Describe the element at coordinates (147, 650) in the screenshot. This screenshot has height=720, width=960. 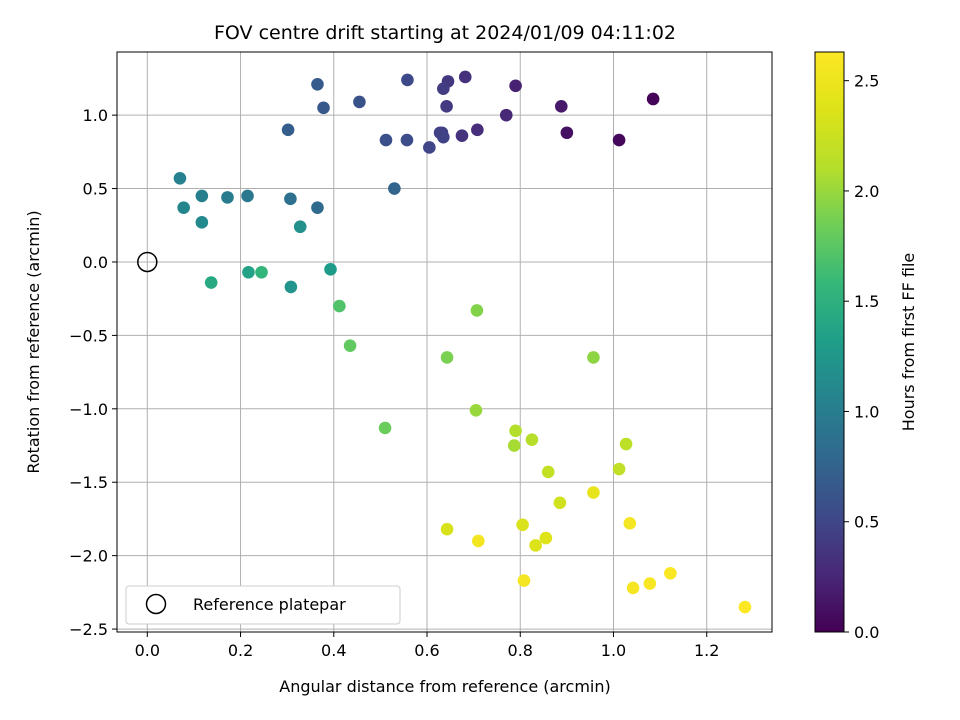
I see `x-tick-label: 0.0` at that location.